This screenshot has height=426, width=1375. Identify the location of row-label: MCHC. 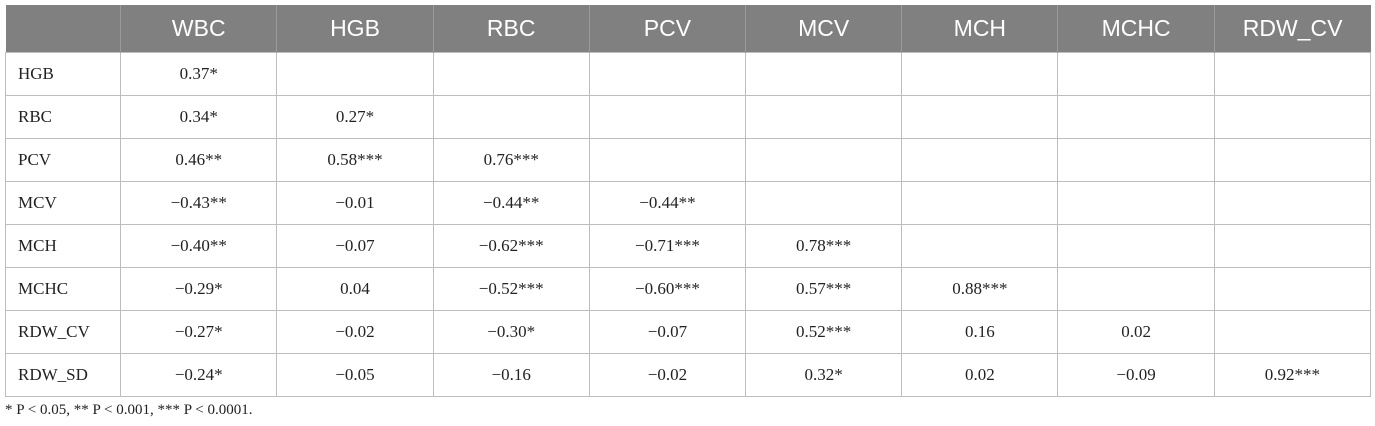
(63, 289).